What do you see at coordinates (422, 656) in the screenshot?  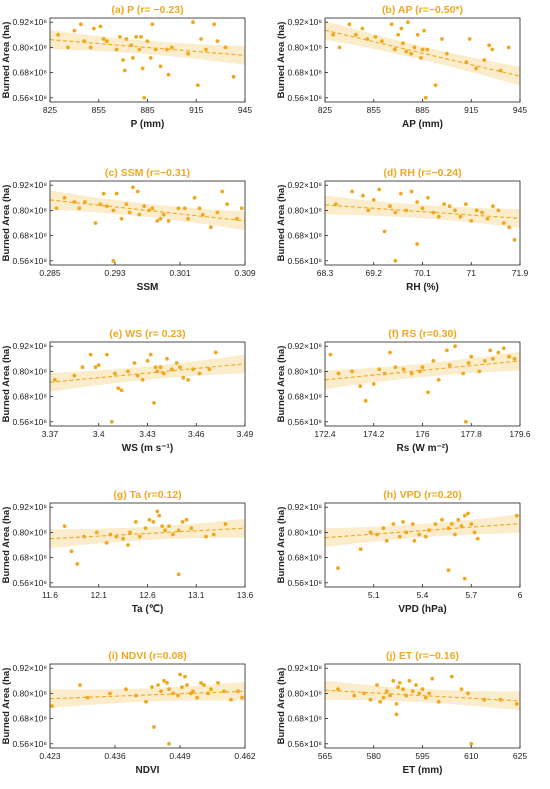 I see `panel-title: (j) ET (r=−0.16)` at bounding box center [422, 656].